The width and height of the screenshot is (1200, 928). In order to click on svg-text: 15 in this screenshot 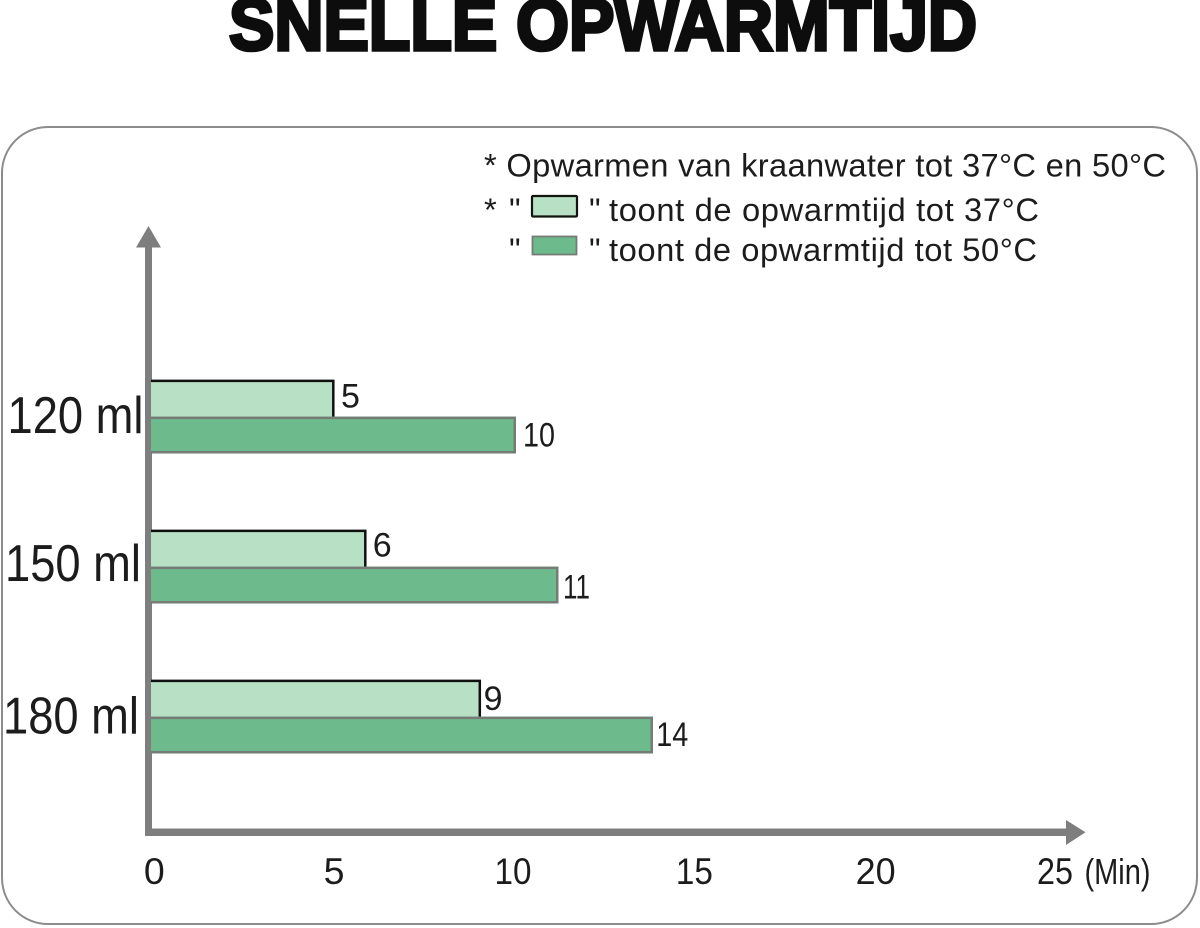, I will do `click(694, 871)`.